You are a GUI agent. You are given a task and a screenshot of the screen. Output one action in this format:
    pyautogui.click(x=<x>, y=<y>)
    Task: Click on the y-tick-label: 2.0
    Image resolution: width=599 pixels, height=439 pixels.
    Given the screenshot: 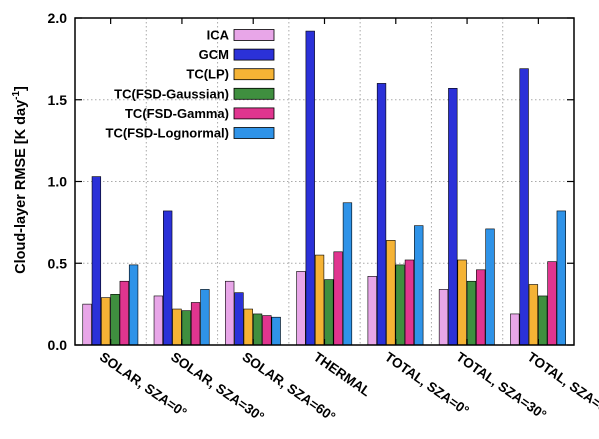 What is the action you would take?
    pyautogui.click(x=58, y=18)
    